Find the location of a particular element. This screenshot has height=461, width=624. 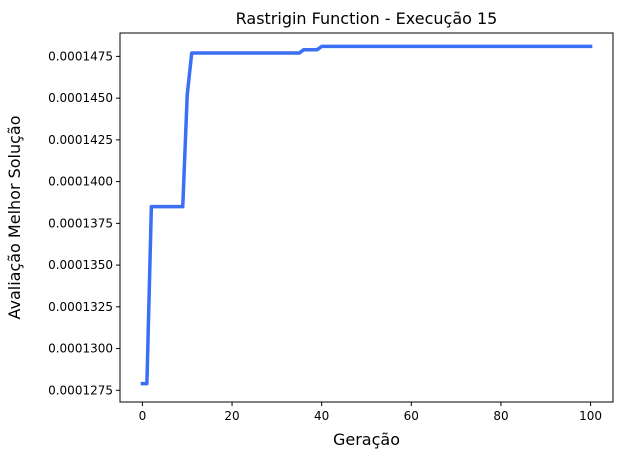

y-tick-label: 0.0001350 is located at coordinates (80, 265).